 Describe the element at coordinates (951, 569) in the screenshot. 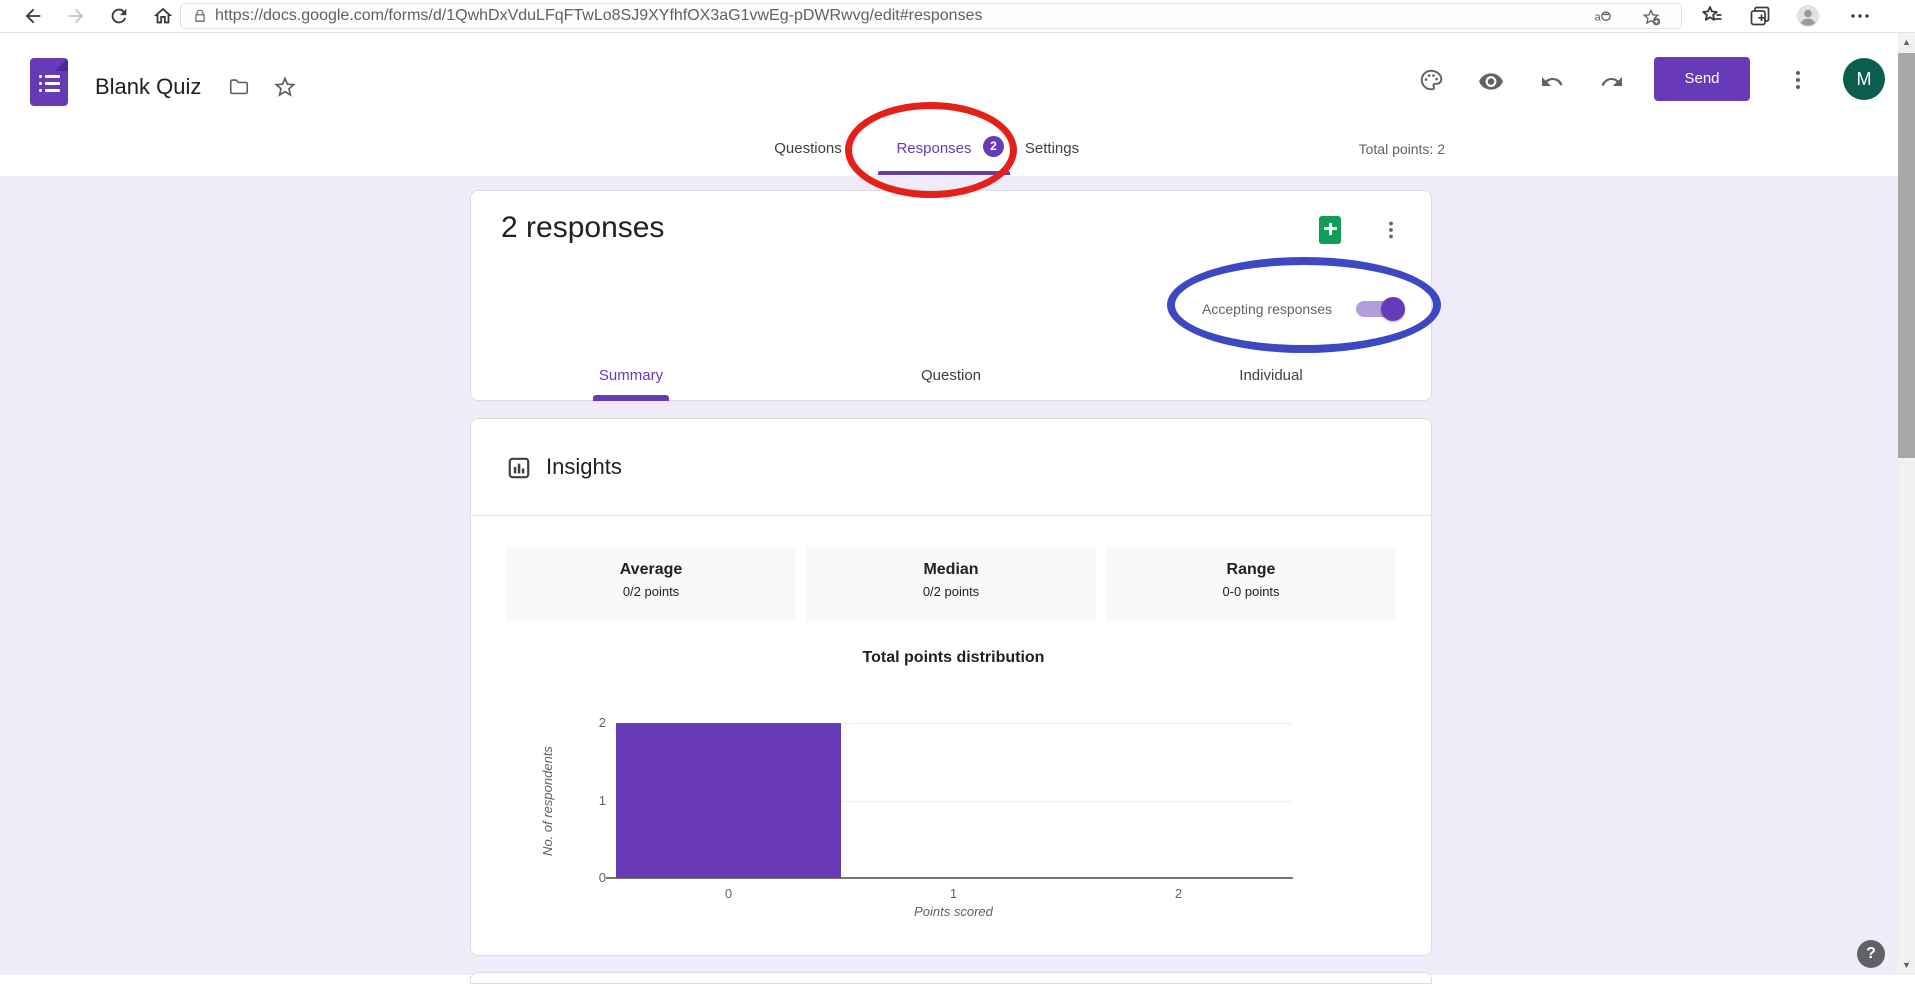

I see `stat-label: Median` at that location.